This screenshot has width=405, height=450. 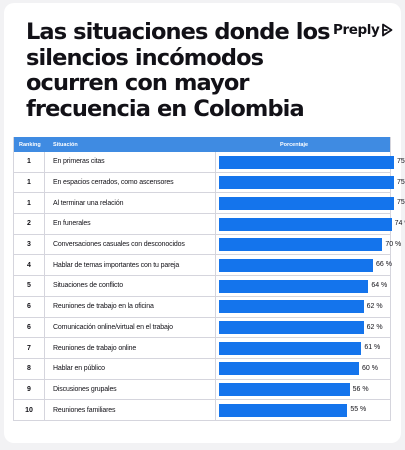 I want to click on percent-cell: 61 %, so click(x=303, y=348).